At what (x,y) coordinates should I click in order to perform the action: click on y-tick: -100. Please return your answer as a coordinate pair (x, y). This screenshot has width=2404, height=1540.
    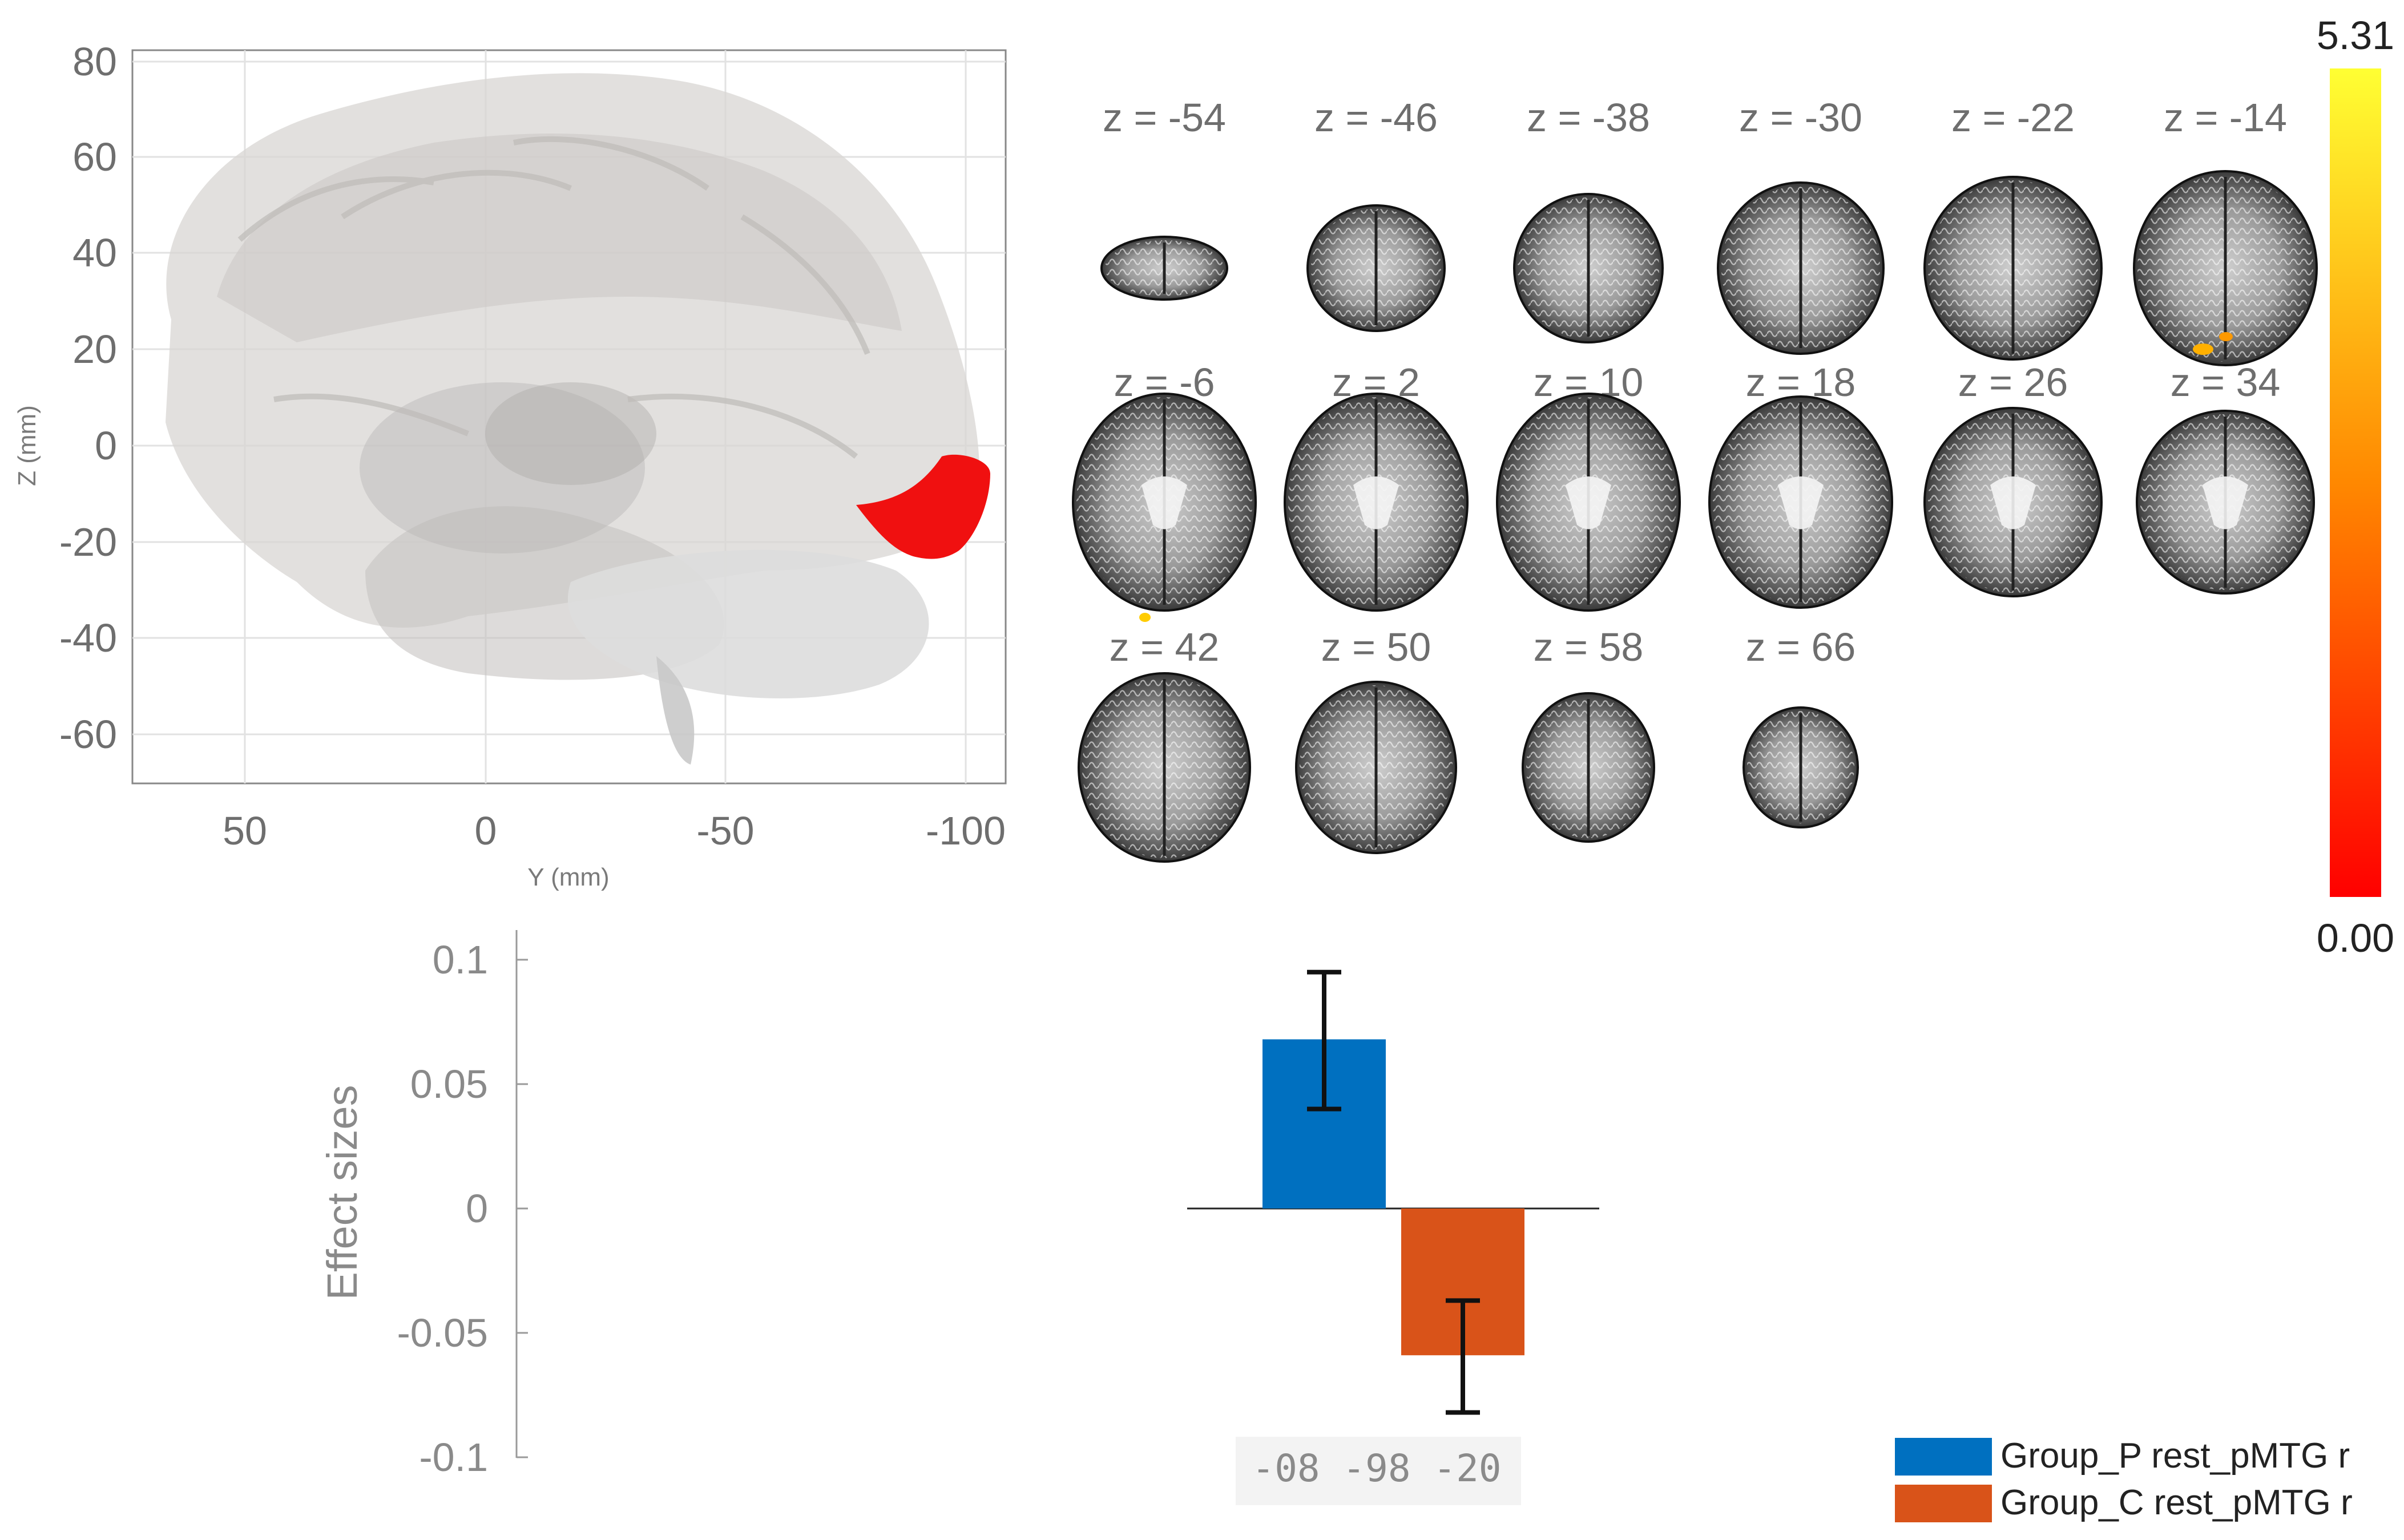
    Looking at the image, I should click on (966, 831).